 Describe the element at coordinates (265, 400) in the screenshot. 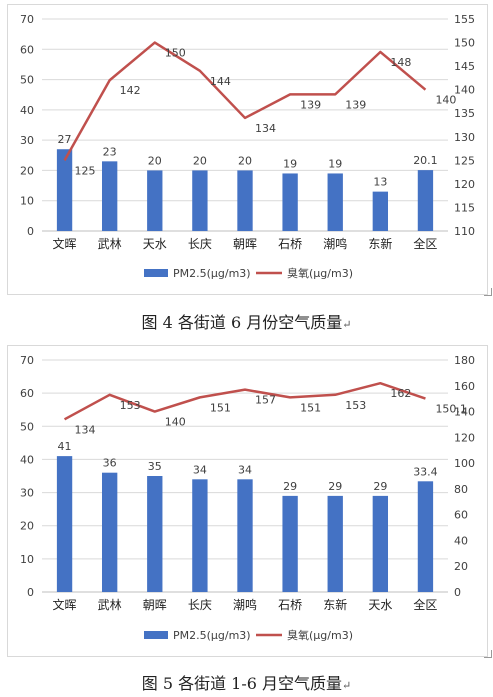

I see `line-data-label: 157` at that location.